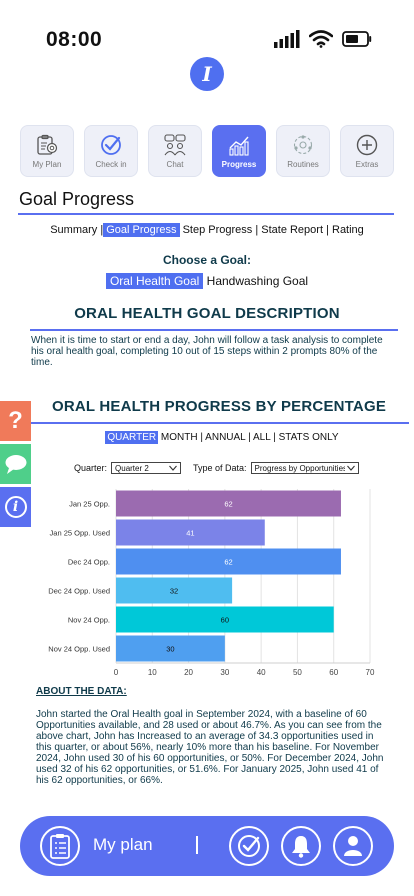  I want to click on chart-tick-label: 20, so click(188, 671).